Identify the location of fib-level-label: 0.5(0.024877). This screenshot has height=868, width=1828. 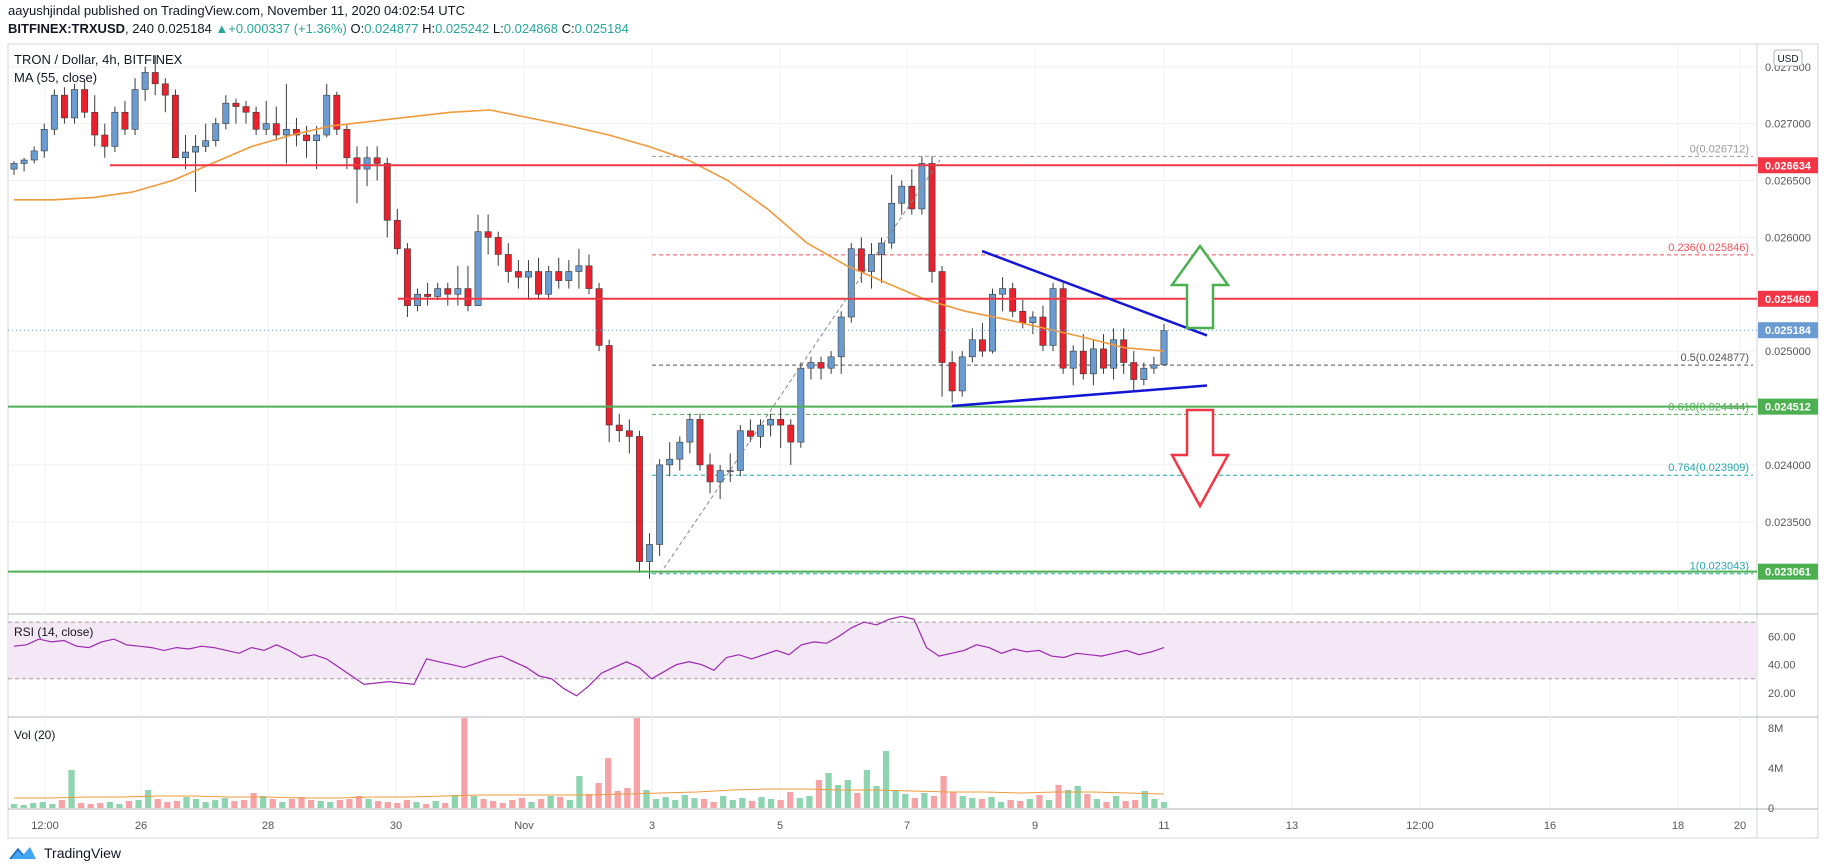
(1715, 358).